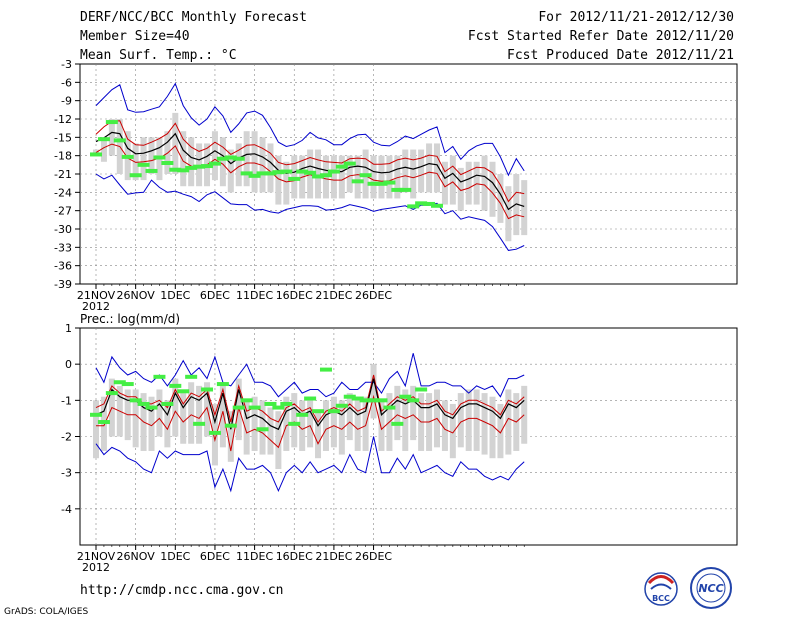 The width and height of the screenshot is (800, 618). What do you see at coordinates (63, 174) in the screenshot?
I see `y-tick-label: -21` at bounding box center [63, 174].